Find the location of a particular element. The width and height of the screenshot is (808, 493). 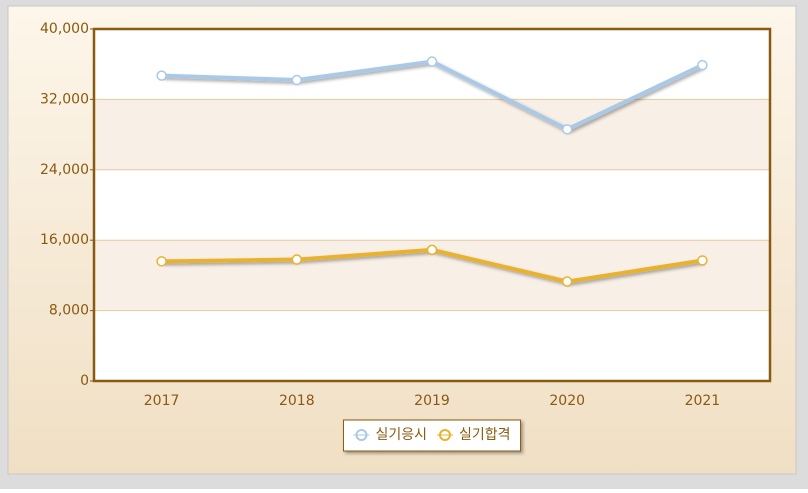

x-tick-label: 2020 is located at coordinates (567, 401).